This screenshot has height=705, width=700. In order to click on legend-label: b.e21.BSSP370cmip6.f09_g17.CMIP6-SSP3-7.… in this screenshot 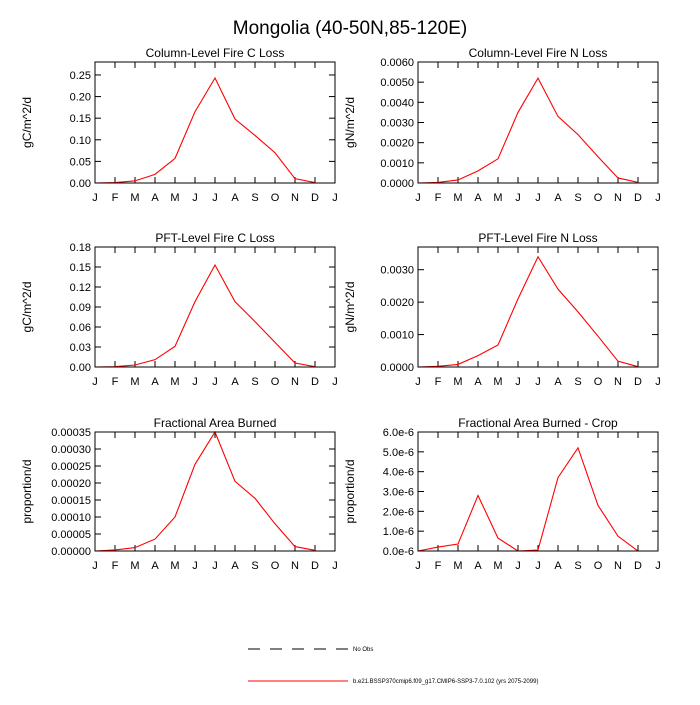, I will do `click(445, 682)`.